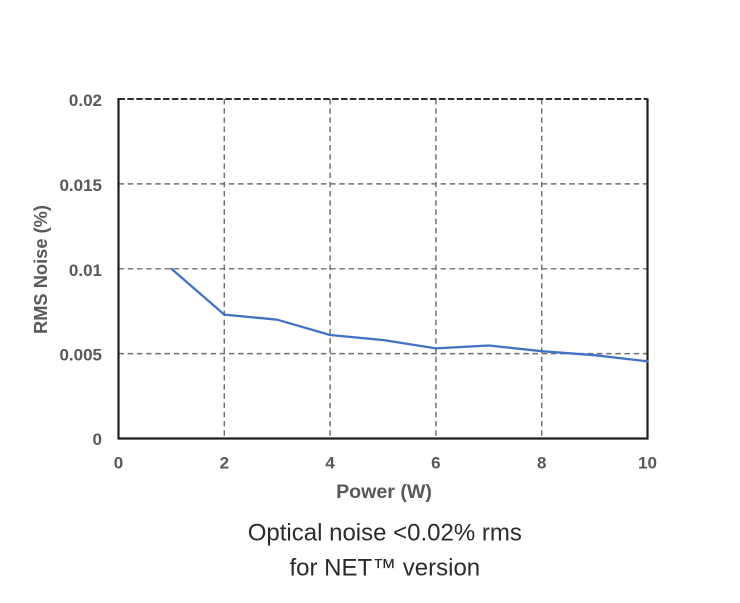  I want to click on svg-text: 0.015, so click(80, 185).